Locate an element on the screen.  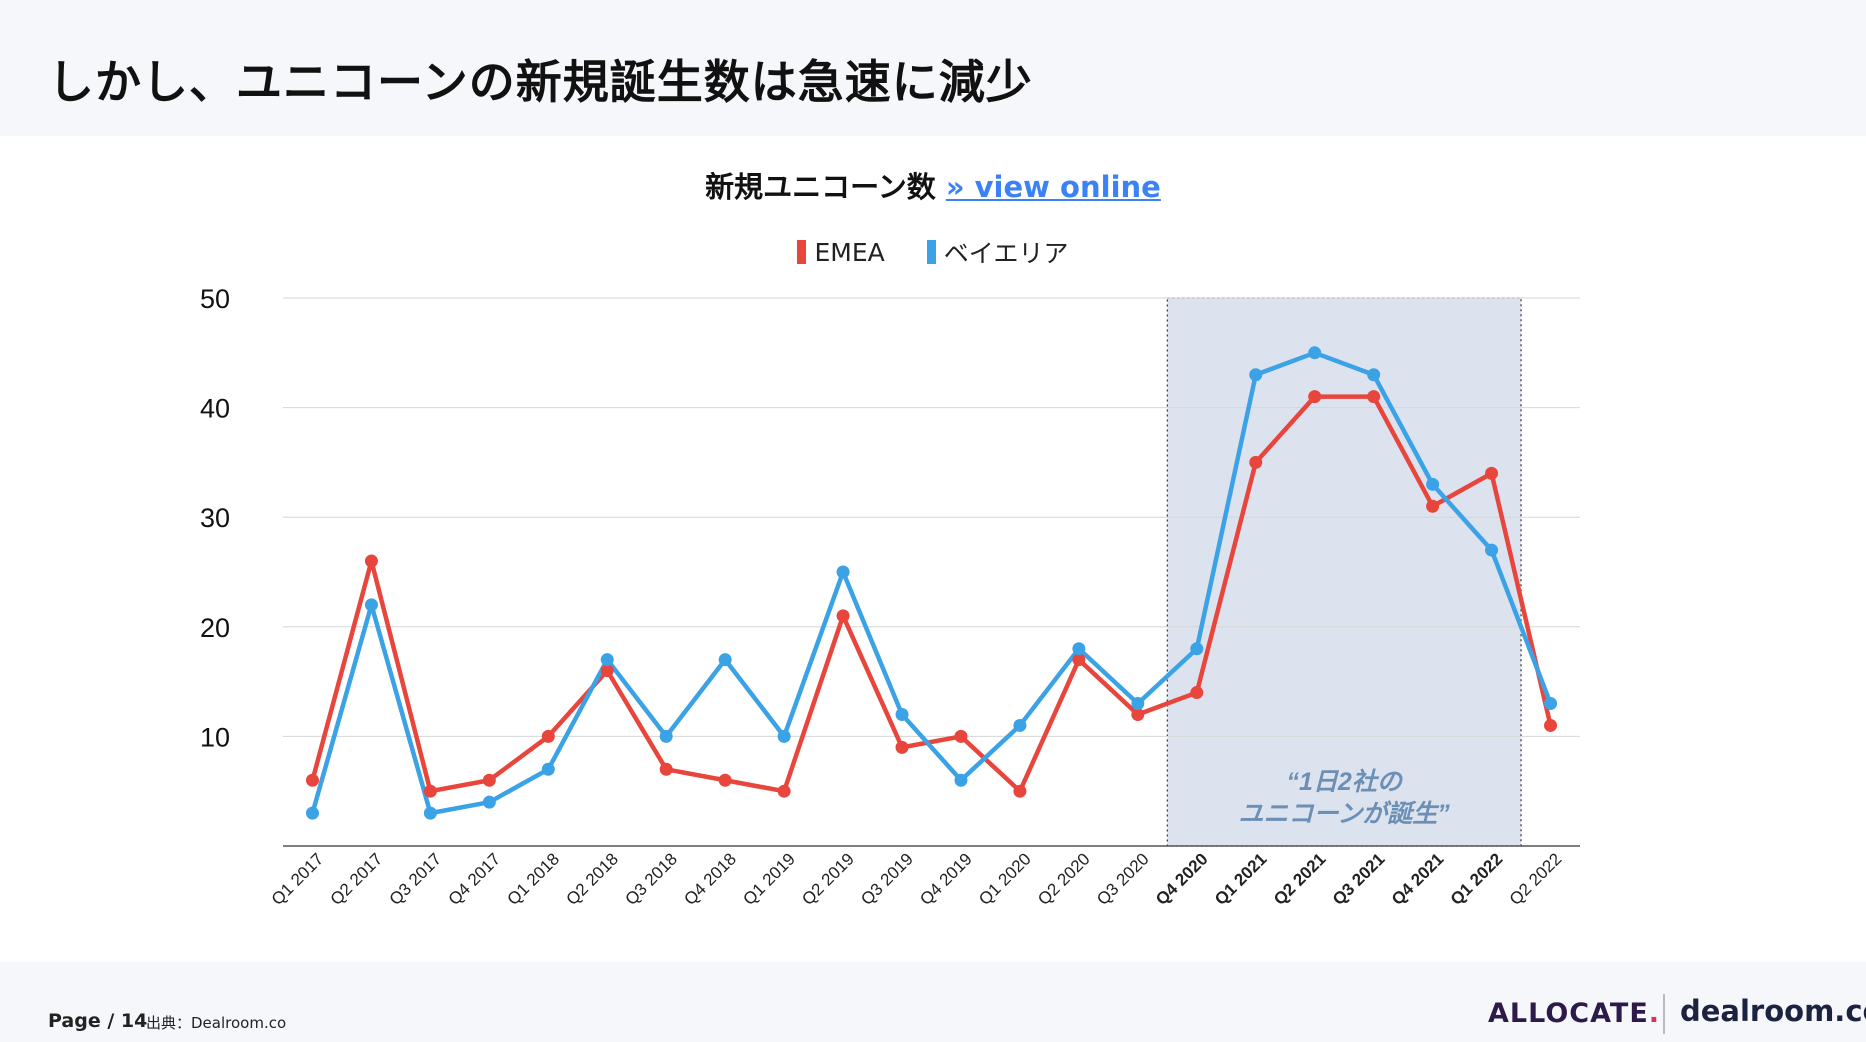
dealroom-logo: dealroom.co is located at coordinates (1773, 1011).